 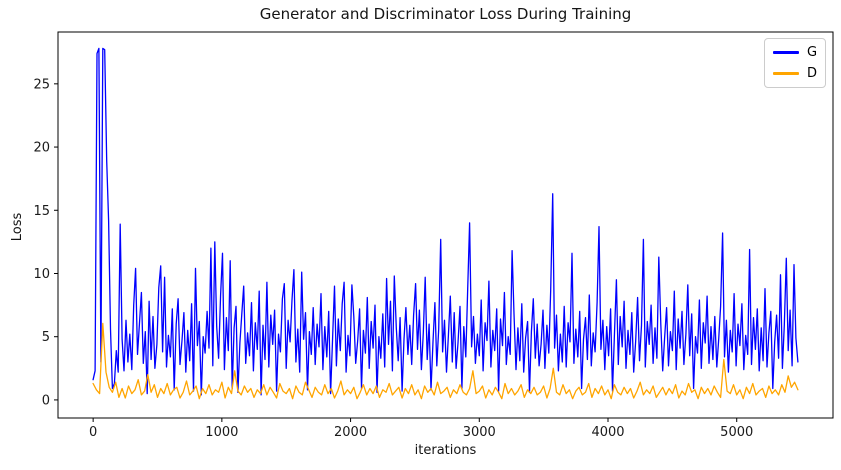 I want to click on legend-line-swatch-g, so click(x=786, y=52).